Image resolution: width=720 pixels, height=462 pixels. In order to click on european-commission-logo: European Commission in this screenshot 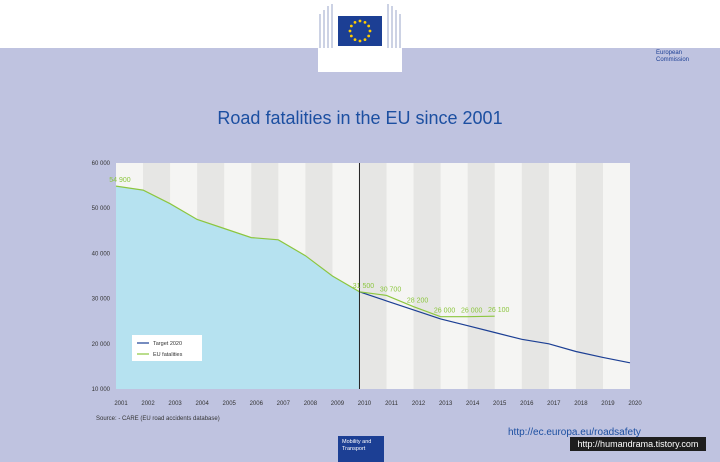, I will do `click(503, 36)`.